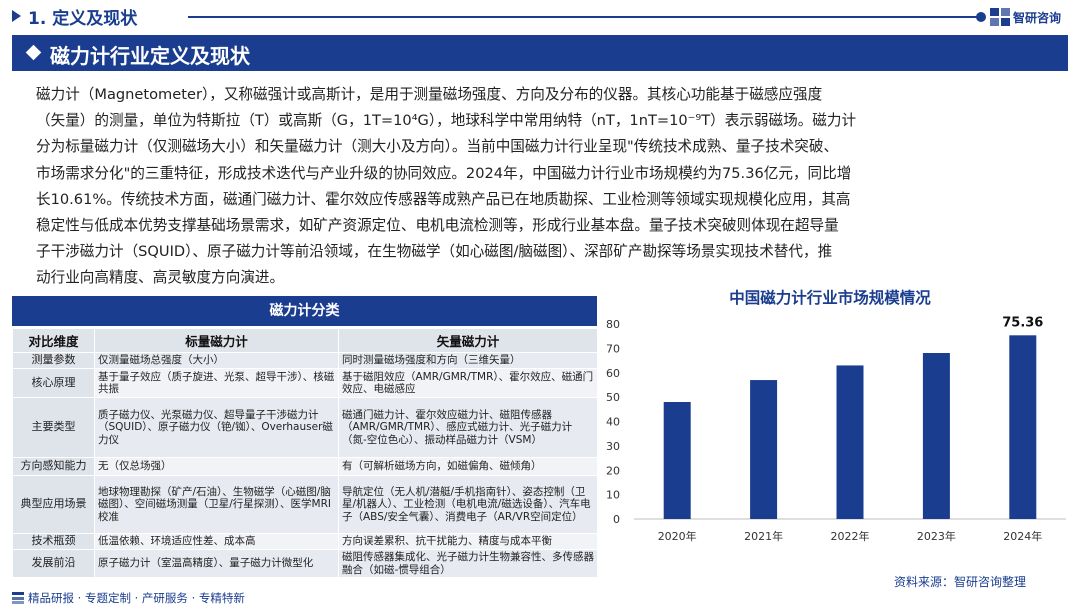 The image size is (1080, 606). Describe the element at coordinates (53, 504) in the screenshot. I see `row-dimension: 典型应用场景` at that location.